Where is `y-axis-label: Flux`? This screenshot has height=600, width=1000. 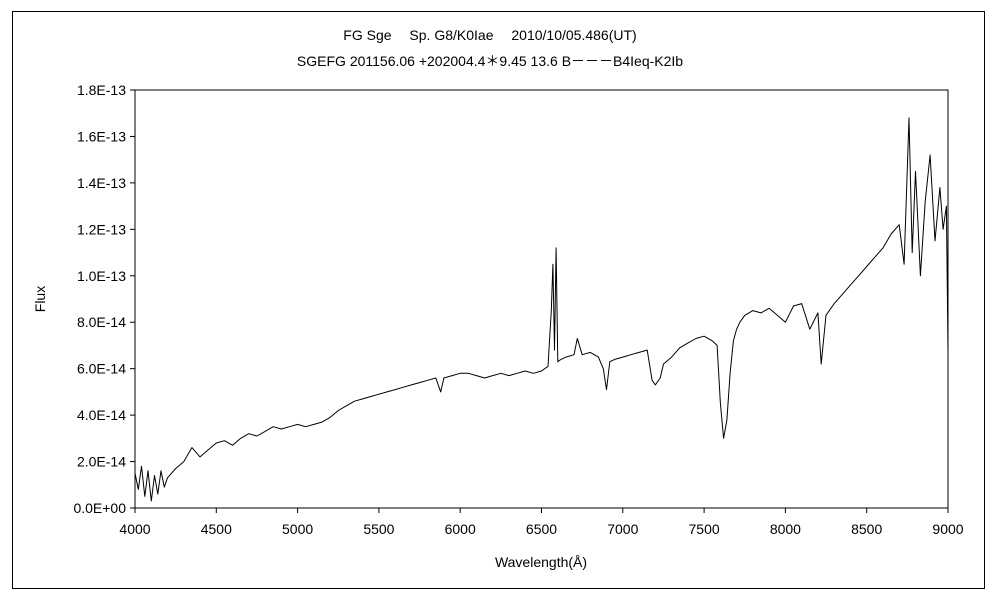
y-axis-label: Flux is located at coordinates (40, 299).